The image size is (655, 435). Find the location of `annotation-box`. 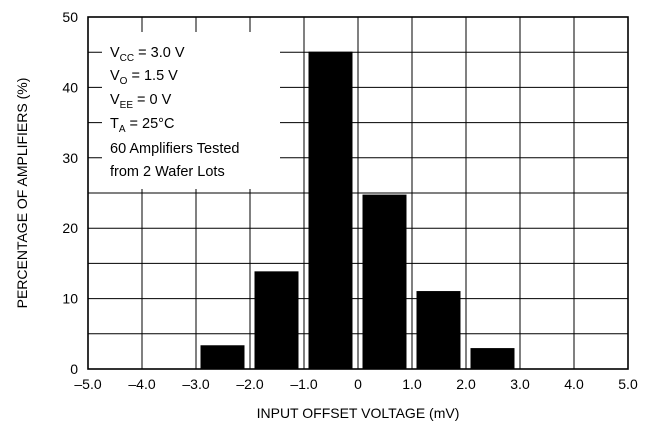

annotation-box is located at coordinates (191, 110).